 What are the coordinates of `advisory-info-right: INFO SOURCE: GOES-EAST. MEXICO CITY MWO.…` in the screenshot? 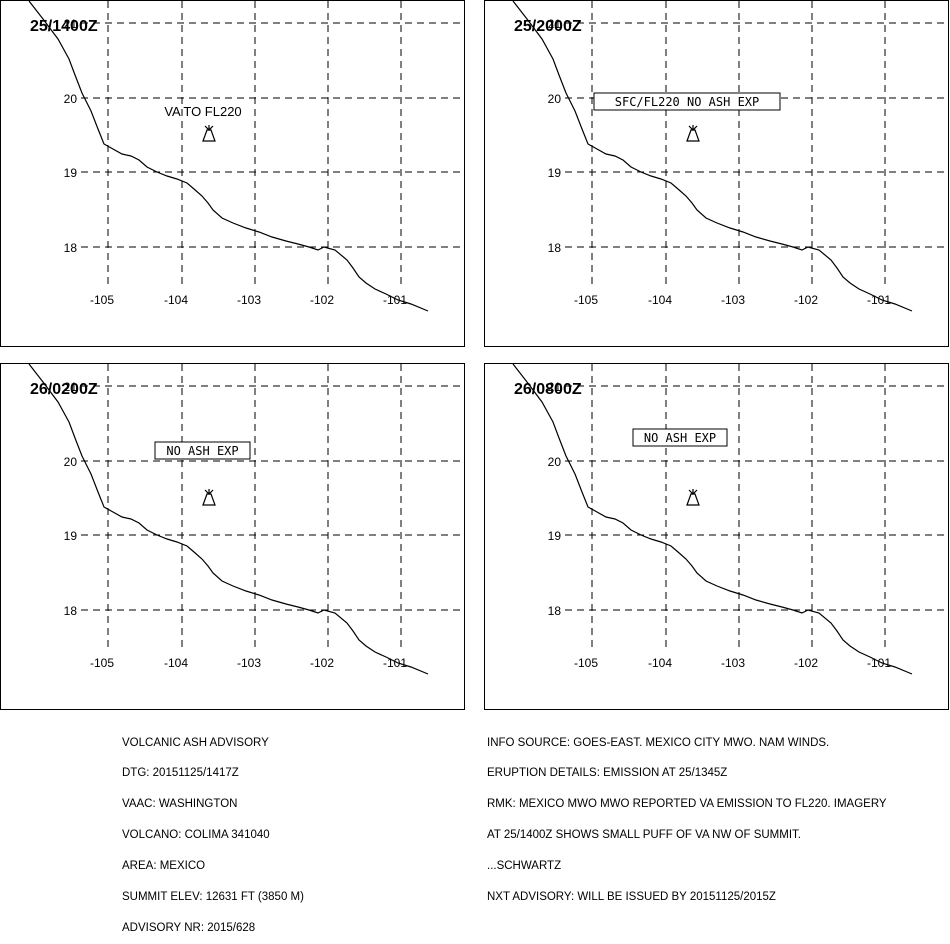 It's located at (687, 815).